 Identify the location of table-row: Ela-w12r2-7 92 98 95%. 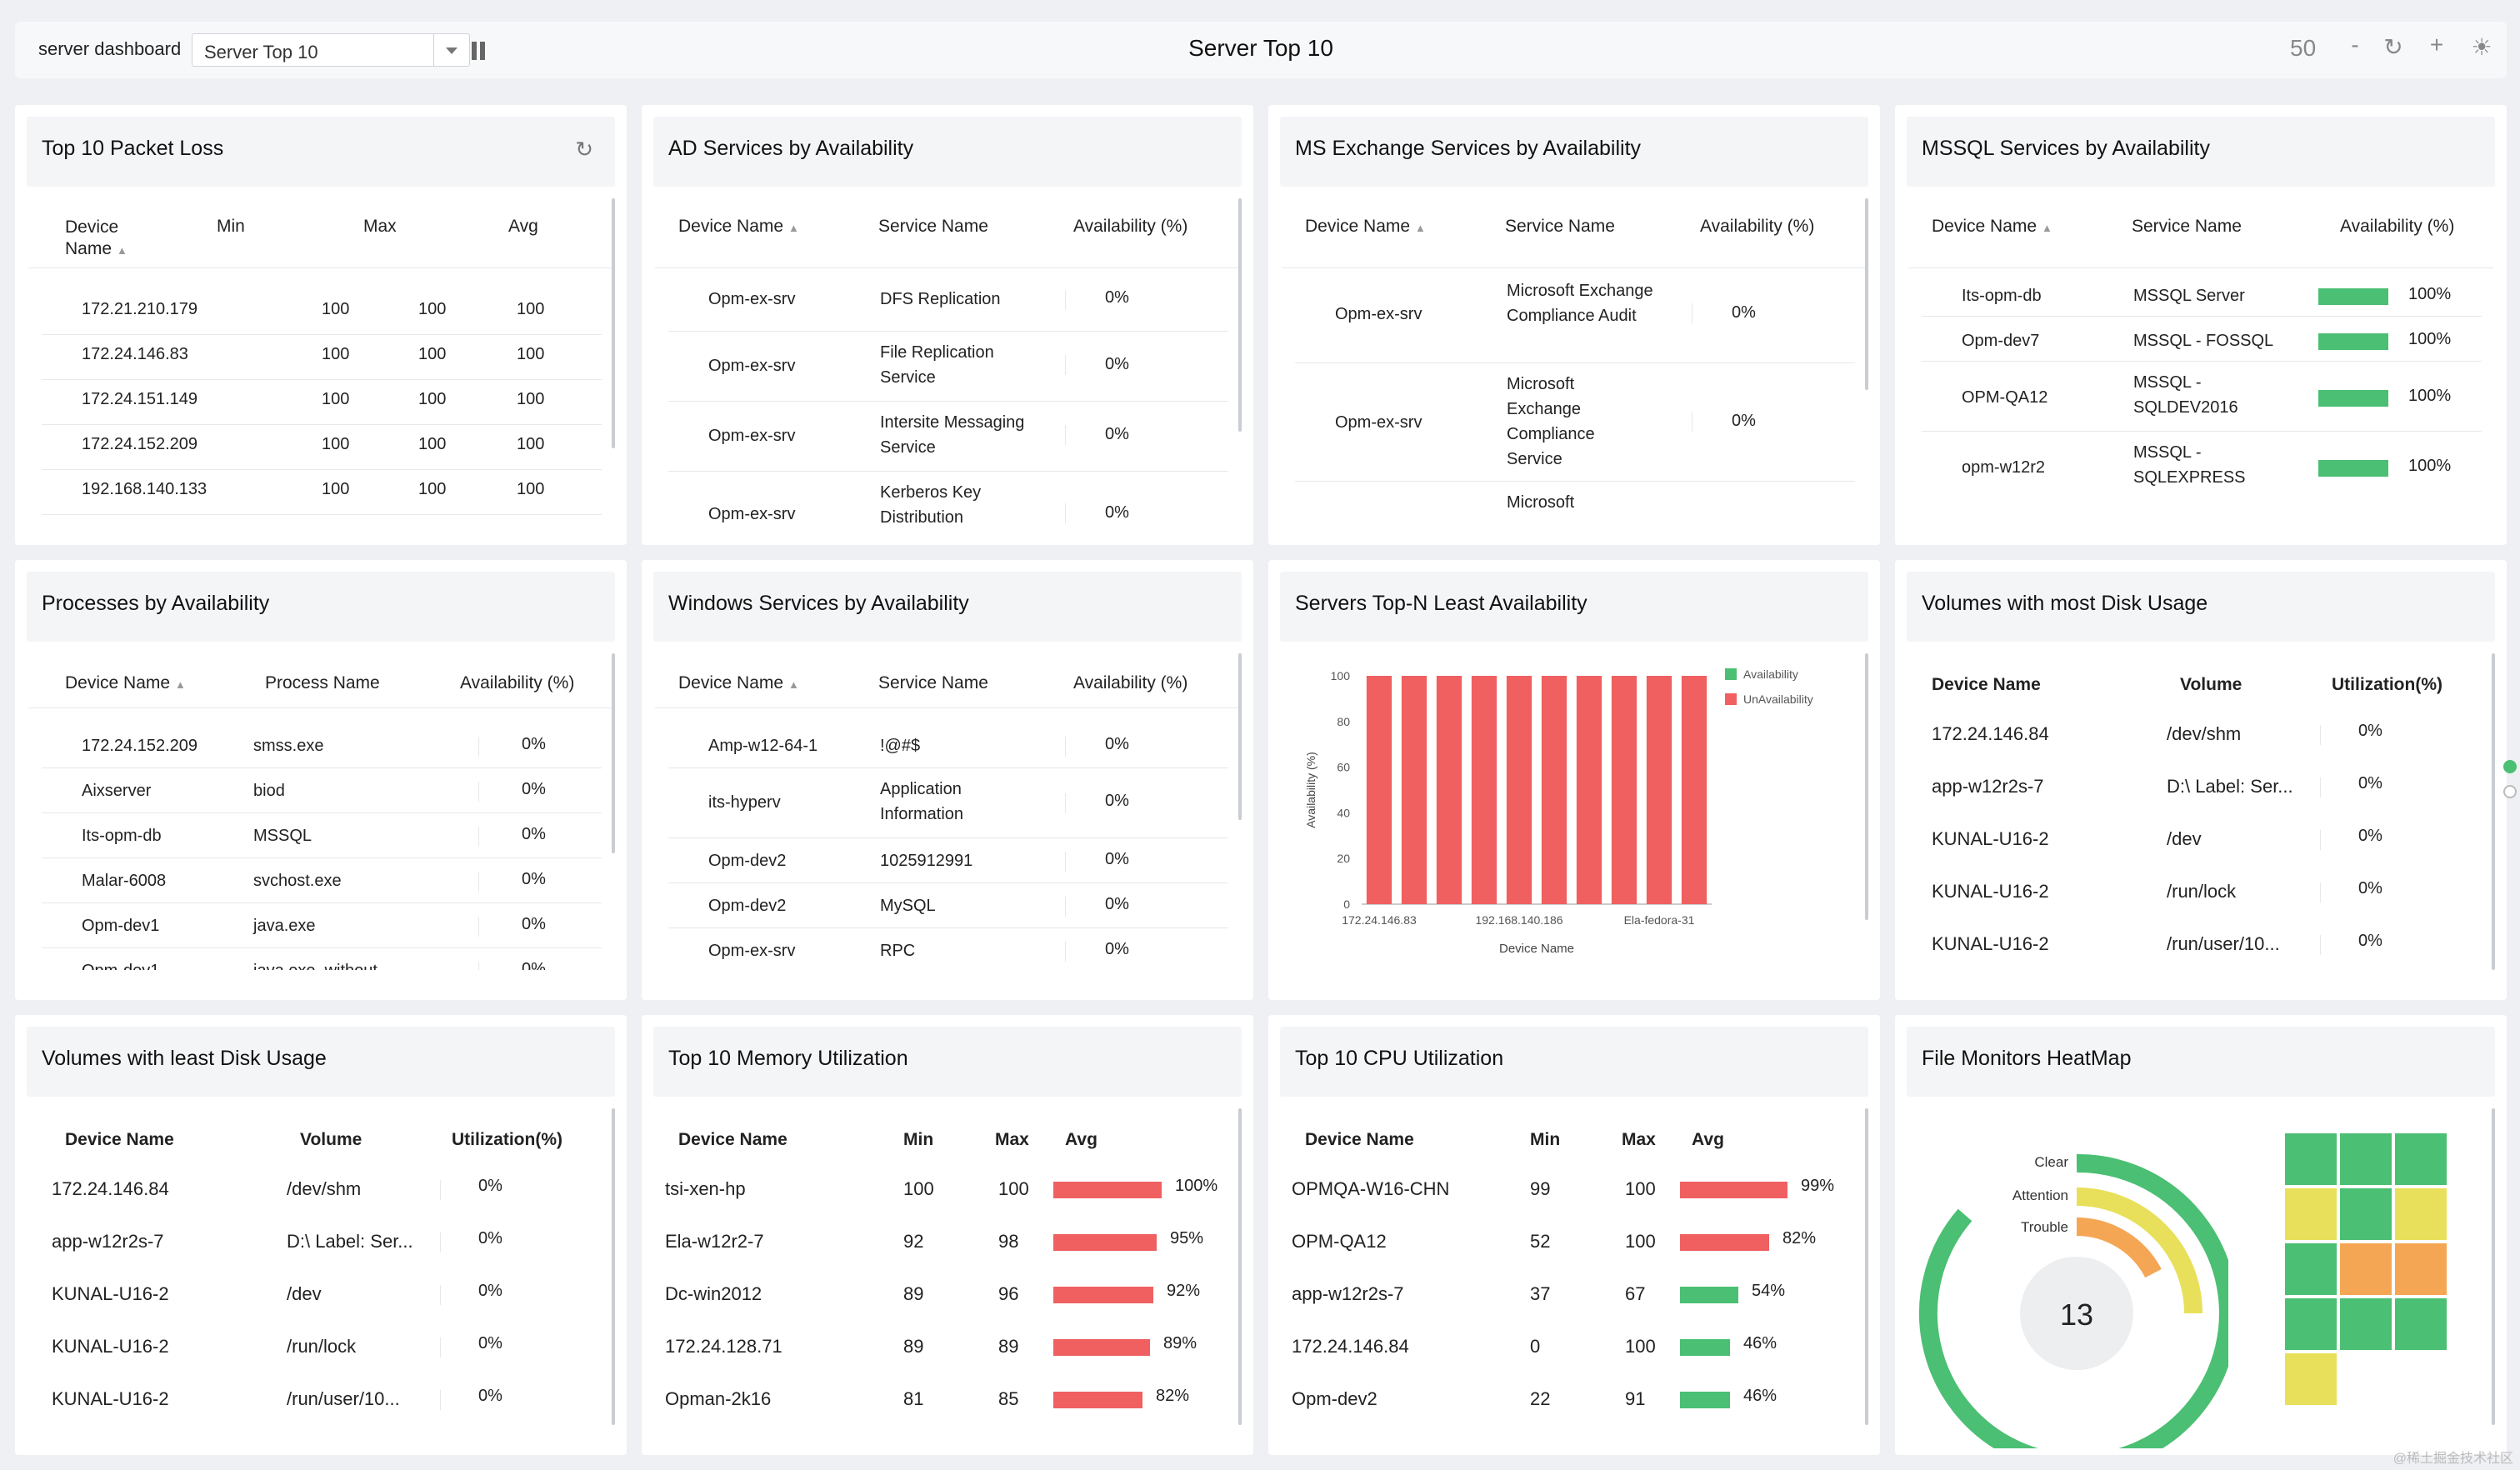
(947, 1242).